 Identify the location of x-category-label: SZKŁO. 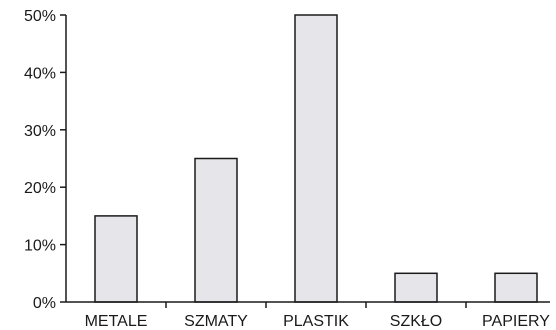
(416, 321).